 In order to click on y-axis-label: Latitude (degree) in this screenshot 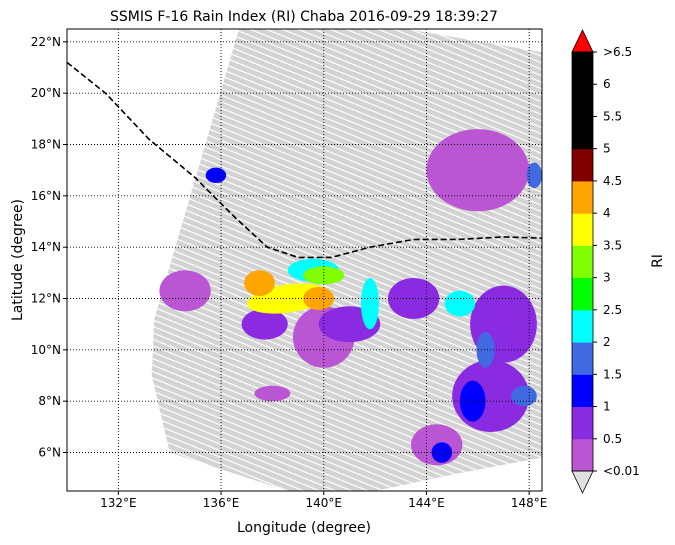, I will do `click(18, 260)`.